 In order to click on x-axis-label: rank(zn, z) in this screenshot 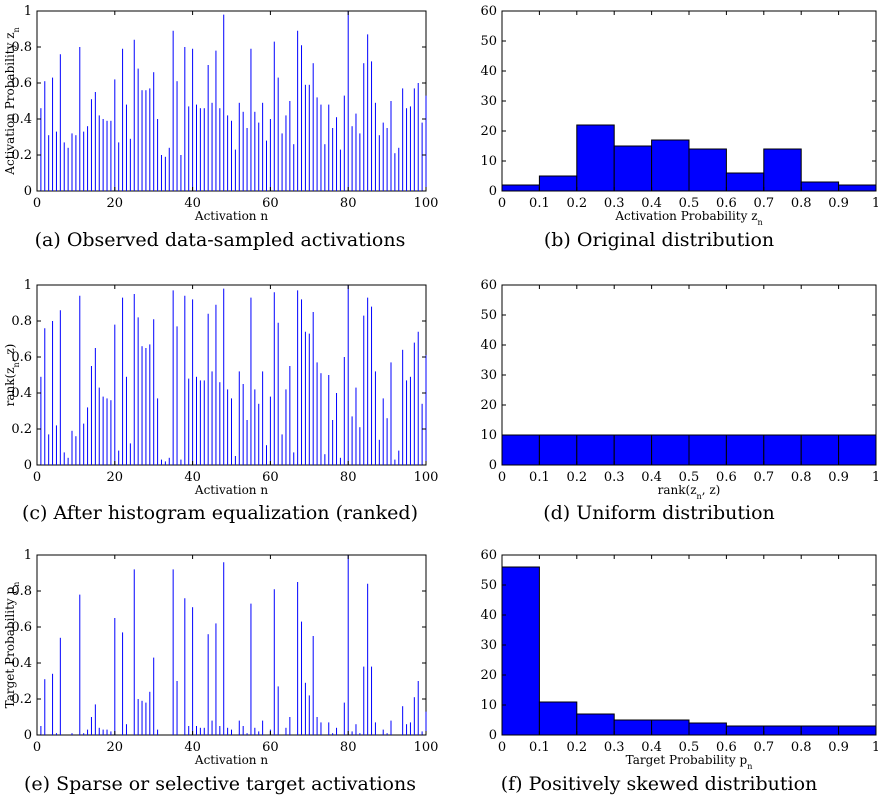, I will do `click(689, 492)`.